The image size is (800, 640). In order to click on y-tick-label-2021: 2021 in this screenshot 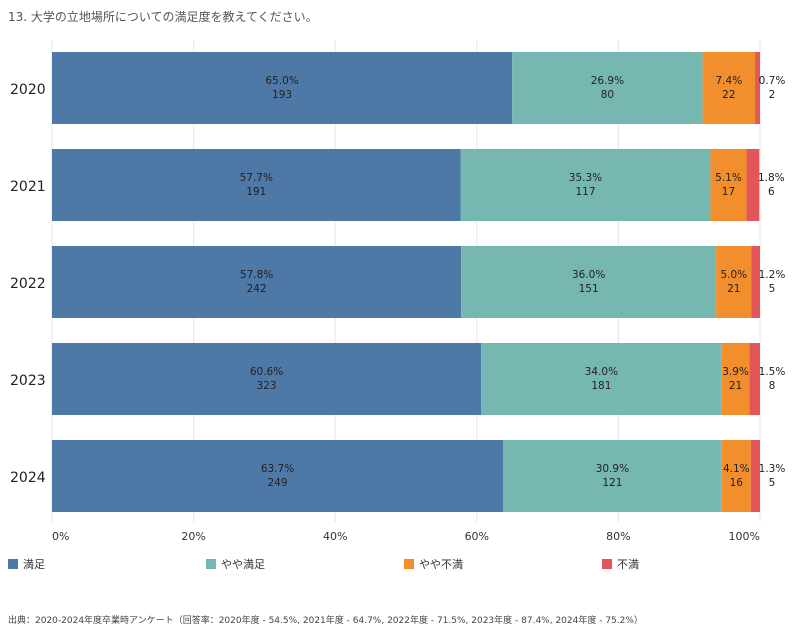, I will do `click(28, 187)`.